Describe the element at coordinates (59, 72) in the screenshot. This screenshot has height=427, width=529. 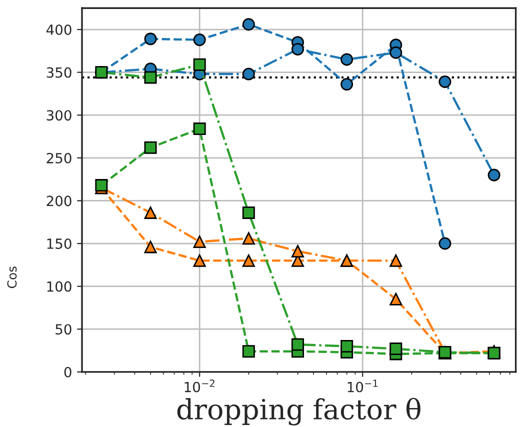
I see `y-tick-label: 350` at that location.